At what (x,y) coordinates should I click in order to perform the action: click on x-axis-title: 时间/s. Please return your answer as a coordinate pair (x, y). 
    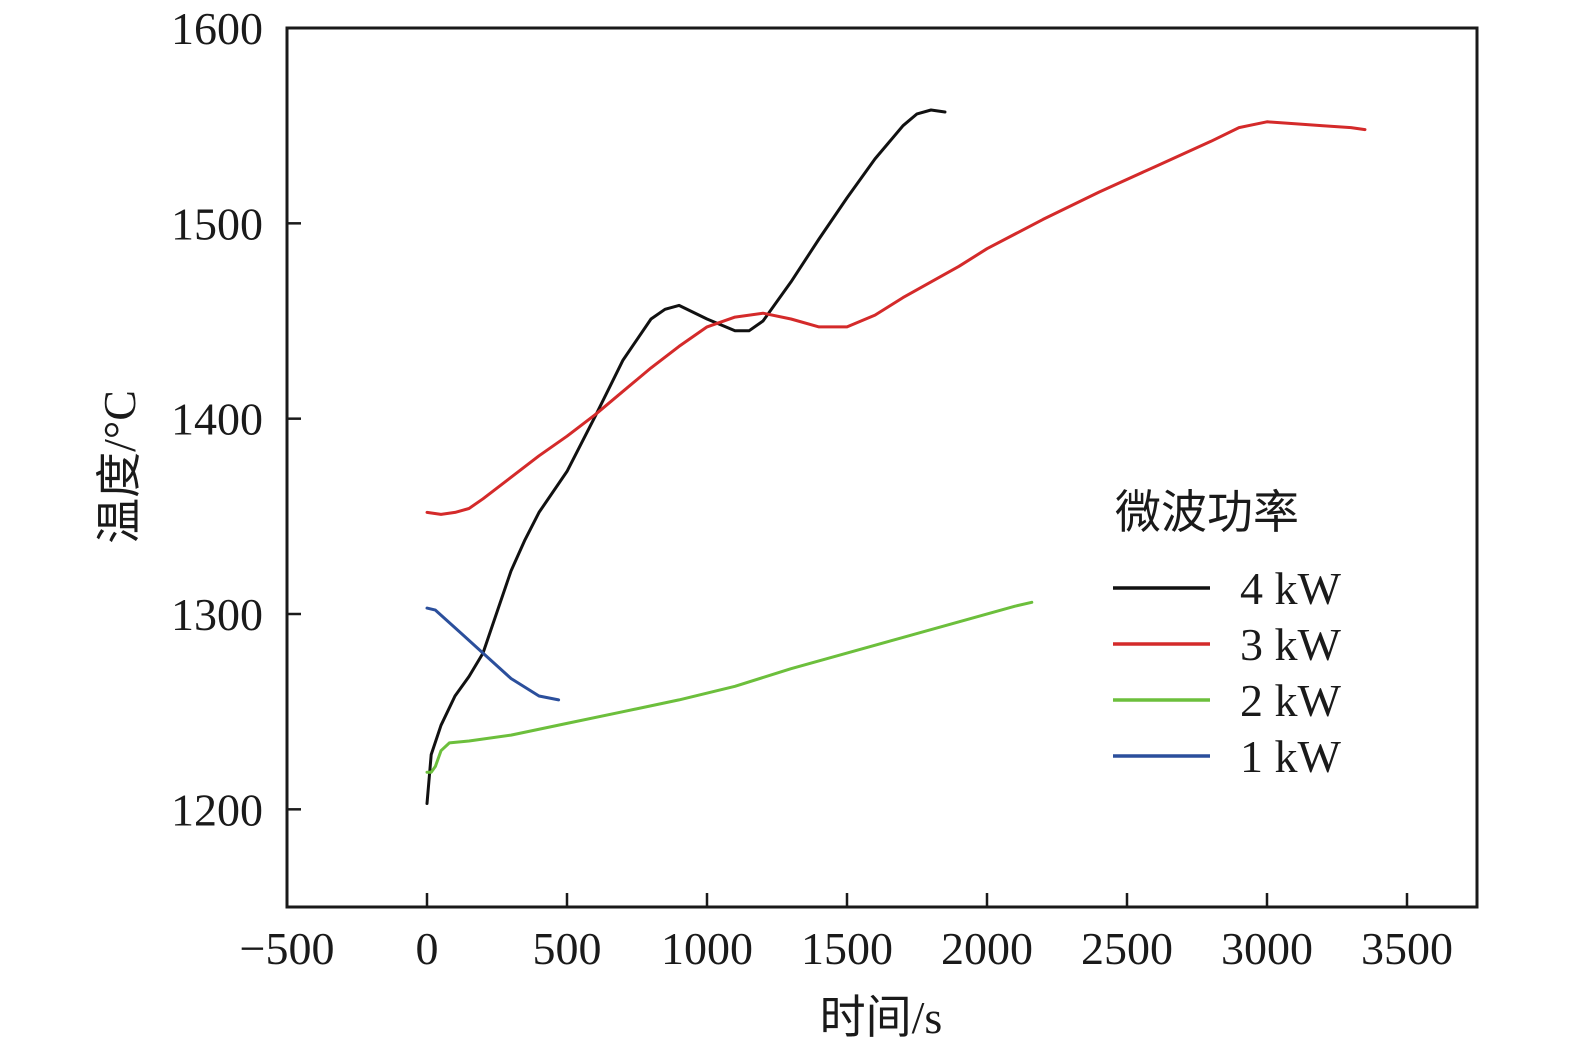
    Looking at the image, I should click on (881, 1017).